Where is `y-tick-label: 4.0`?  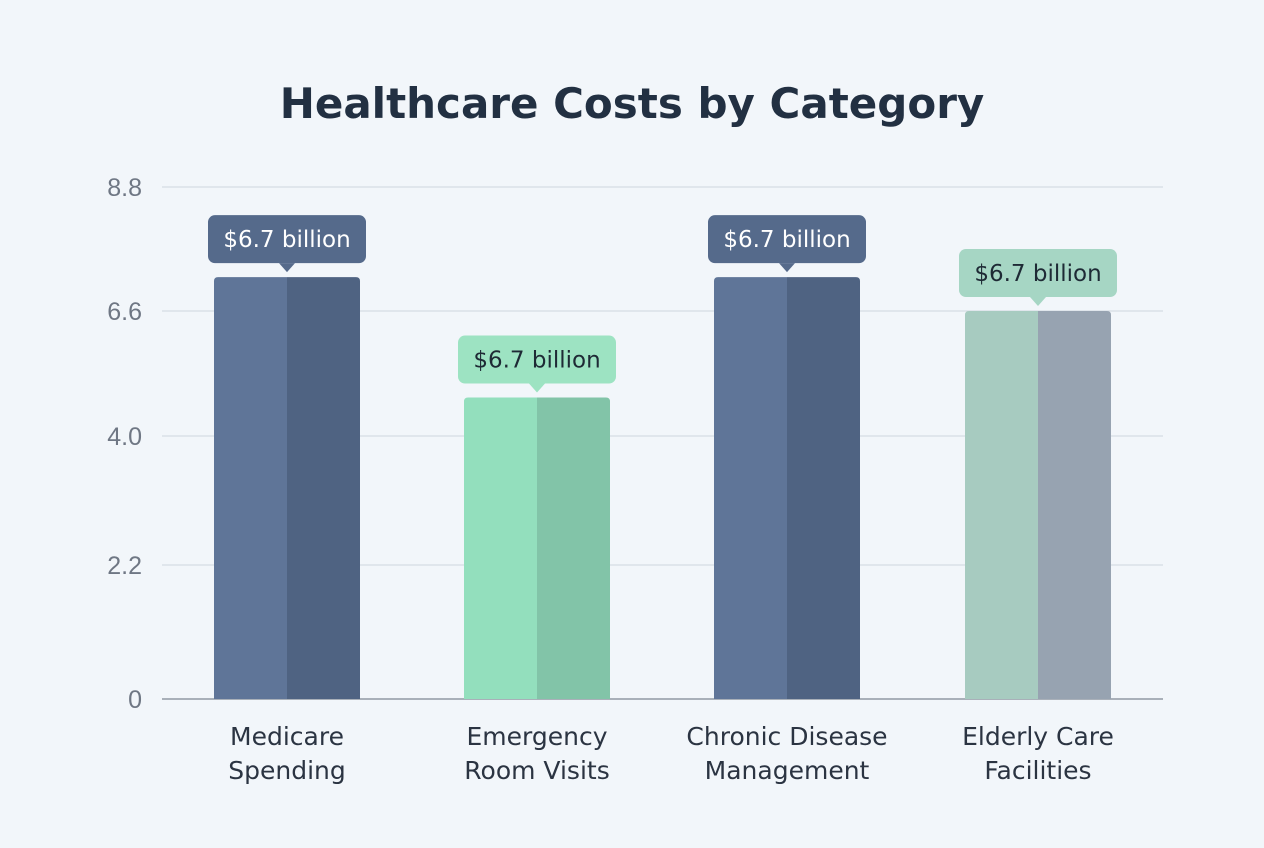 y-tick-label: 4.0 is located at coordinates (124, 437).